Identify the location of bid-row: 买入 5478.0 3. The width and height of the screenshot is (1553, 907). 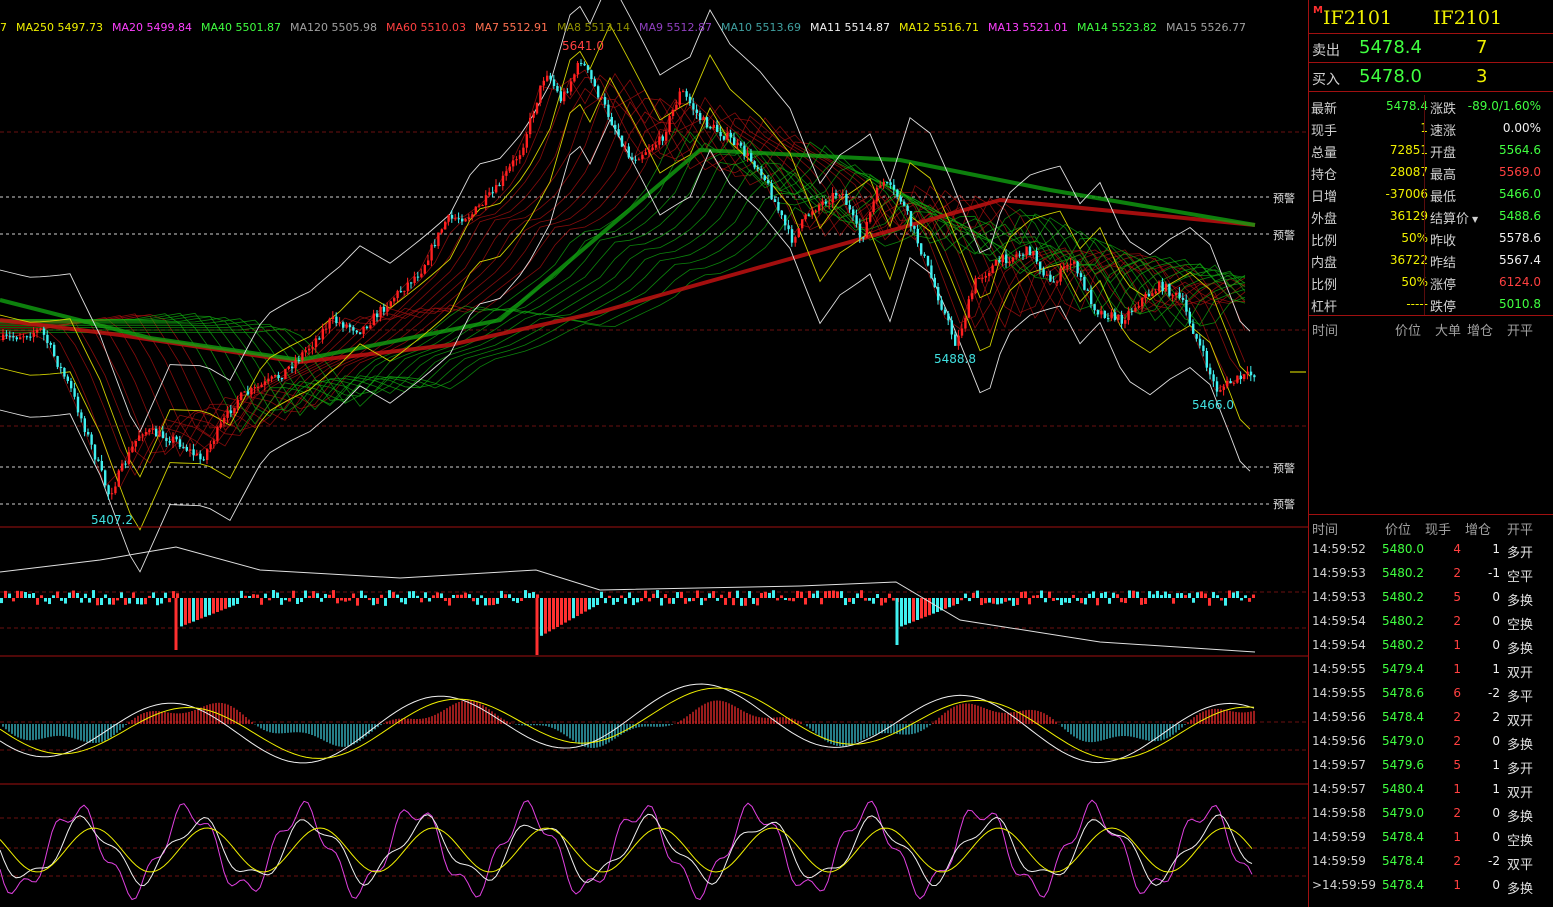
(1431, 77).